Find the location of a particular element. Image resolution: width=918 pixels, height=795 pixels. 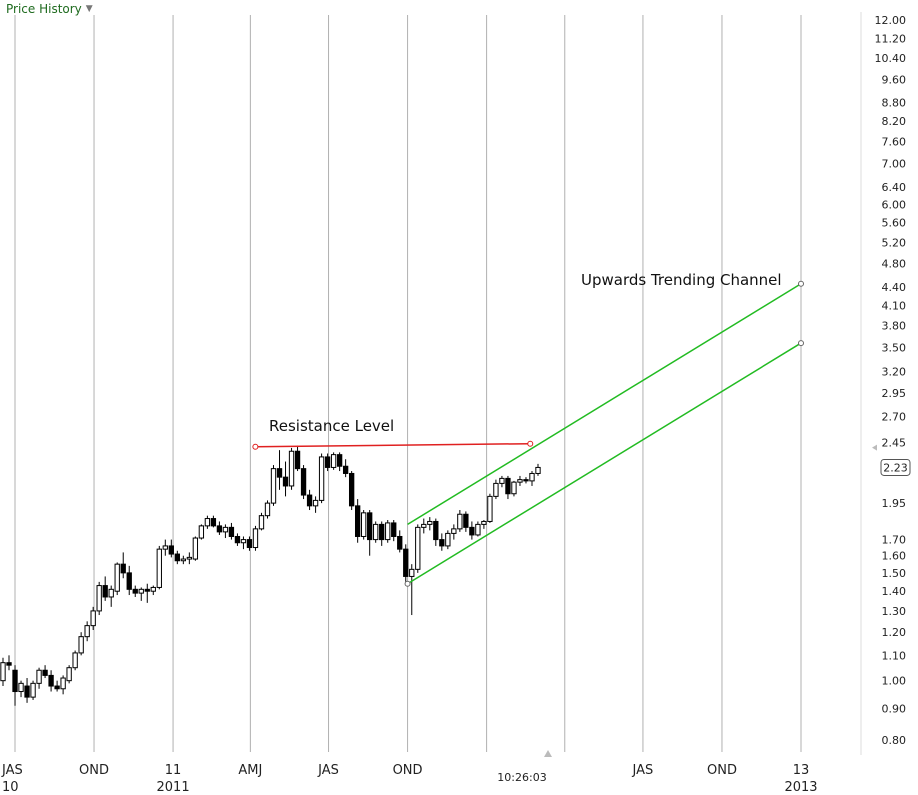

scroll-marker-icon is located at coordinates (548, 753).